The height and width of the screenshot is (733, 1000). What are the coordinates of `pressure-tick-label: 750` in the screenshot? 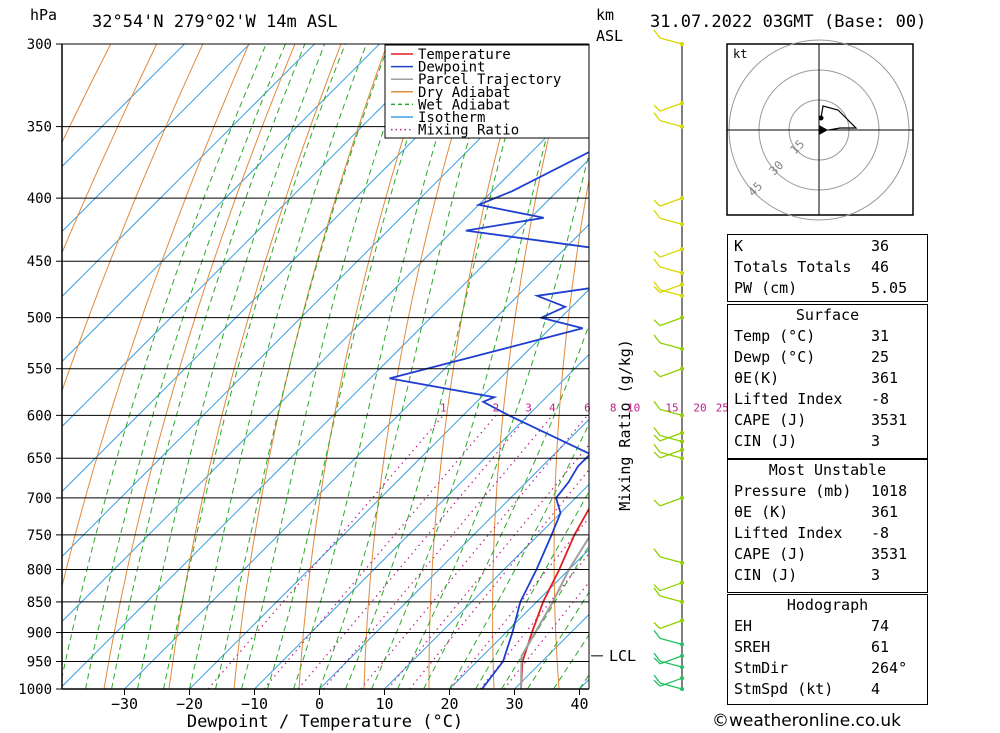 It's located at (39, 536).